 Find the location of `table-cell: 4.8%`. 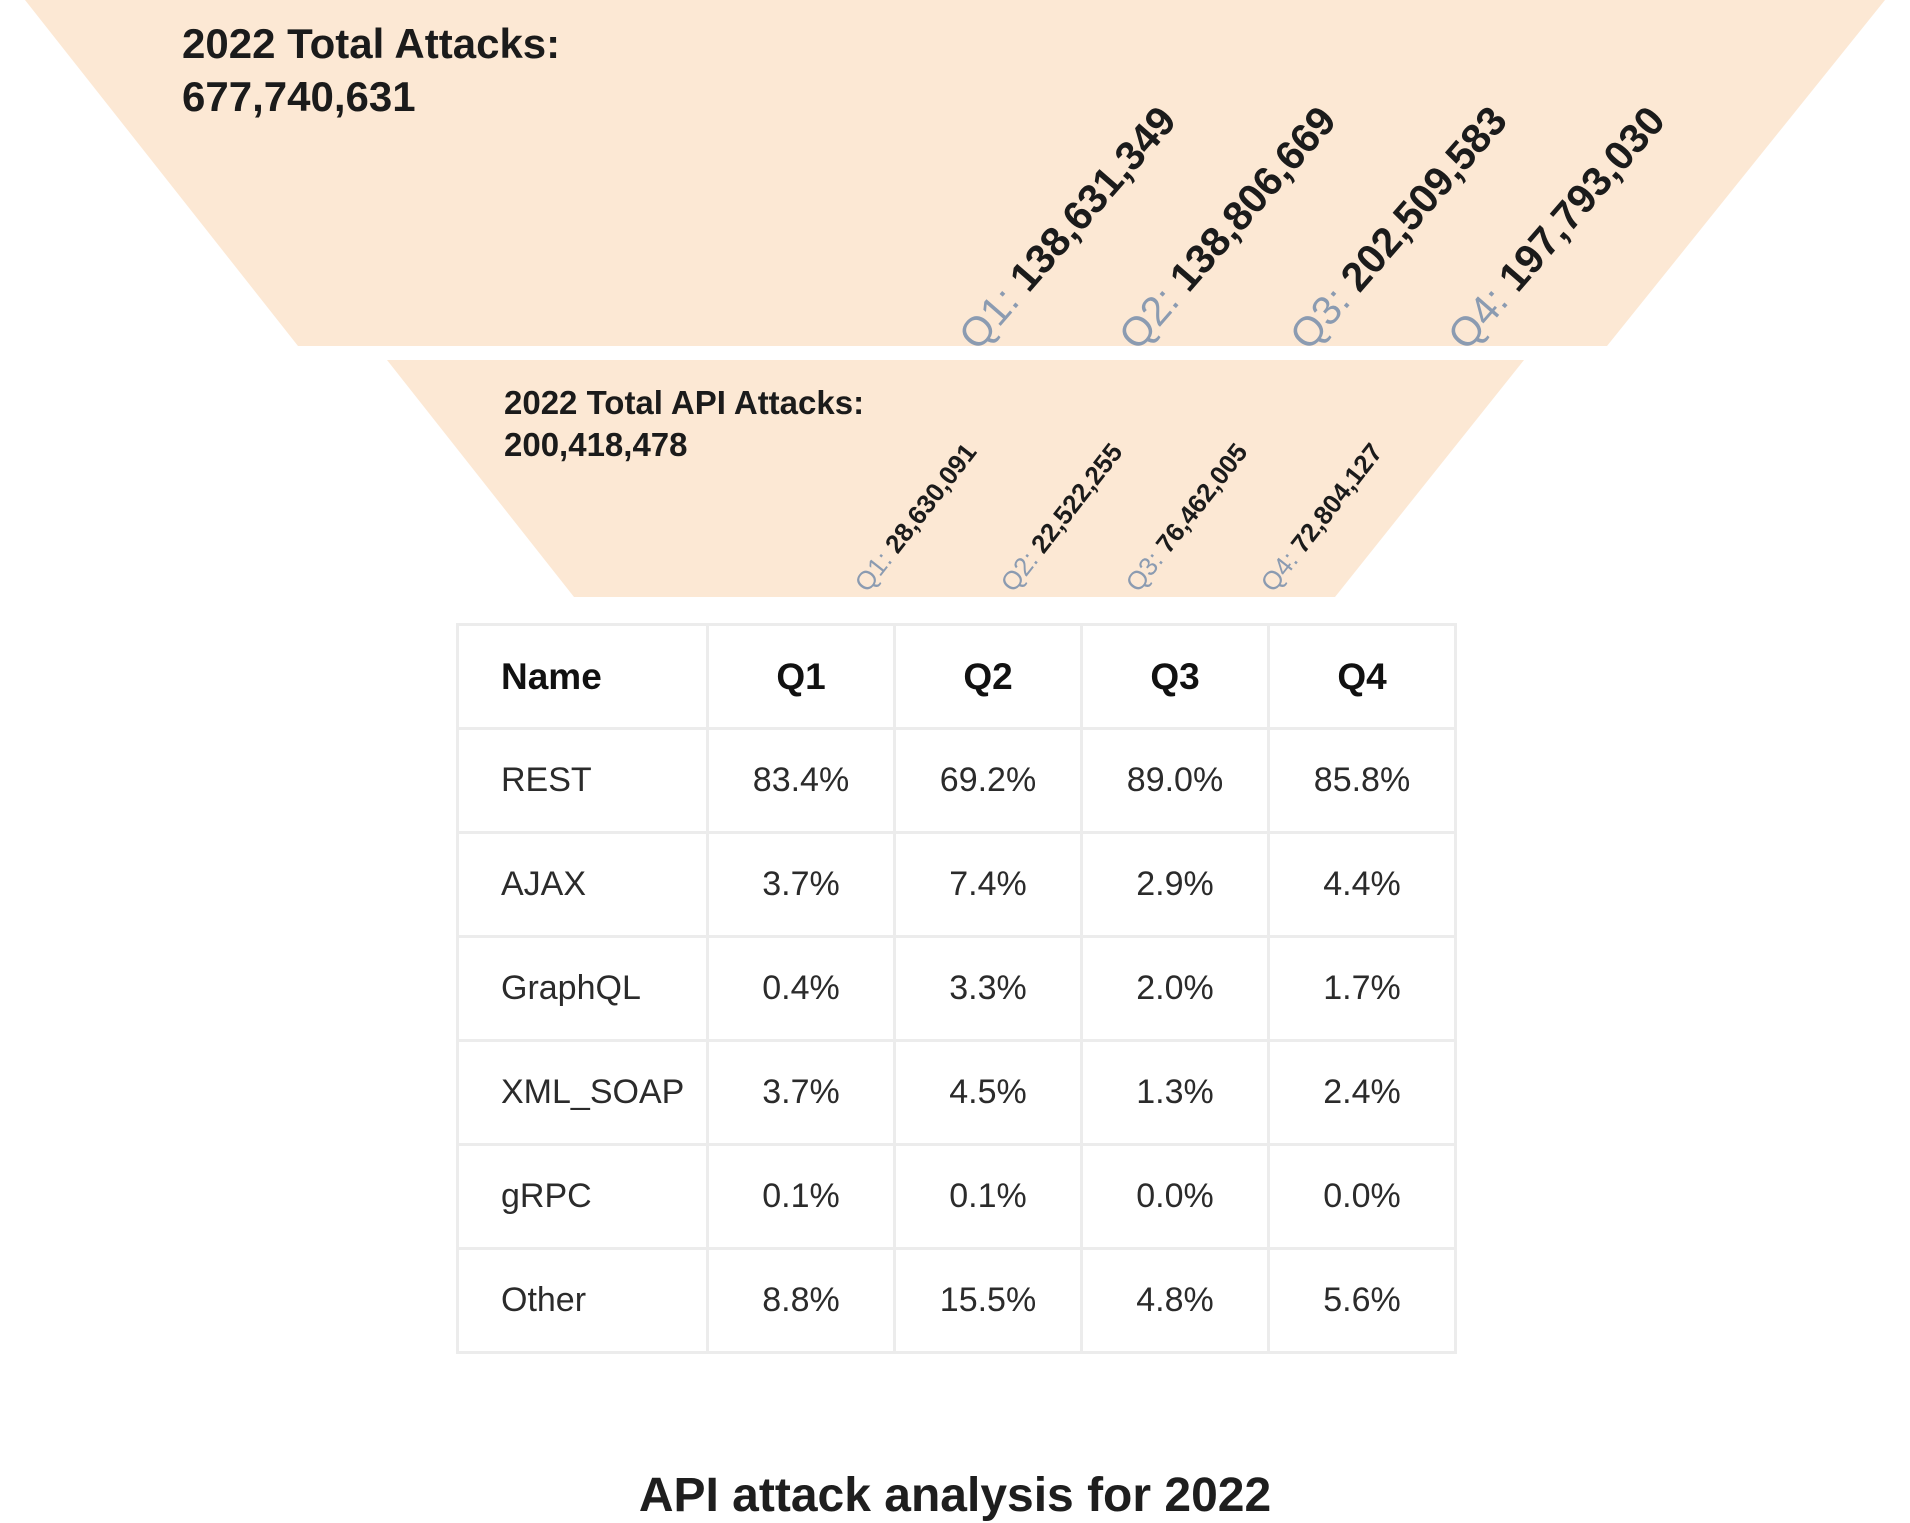

table-cell: 4.8% is located at coordinates (1175, 1300).